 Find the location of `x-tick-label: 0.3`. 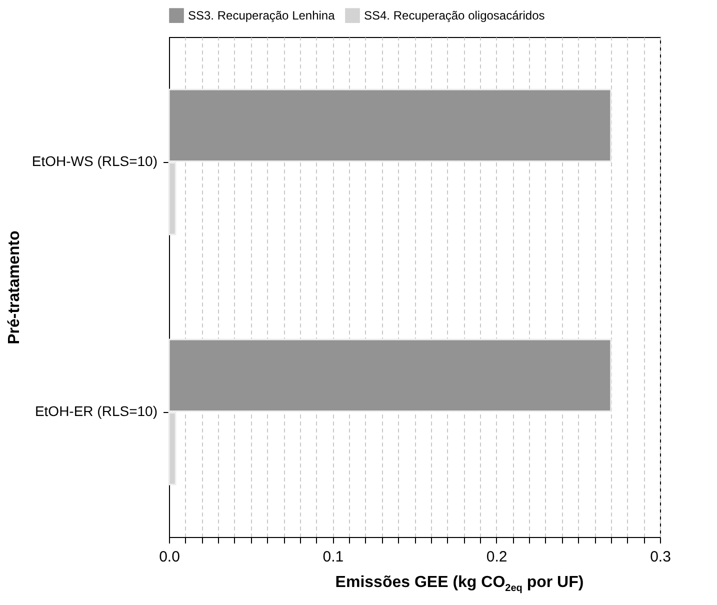

x-tick-label: 0.3 is located at coordinates (660, 557).